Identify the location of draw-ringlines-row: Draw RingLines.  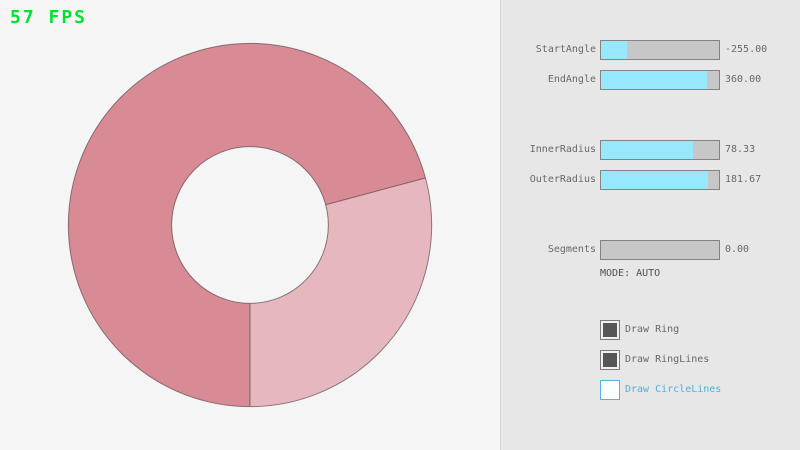
(700, 360).